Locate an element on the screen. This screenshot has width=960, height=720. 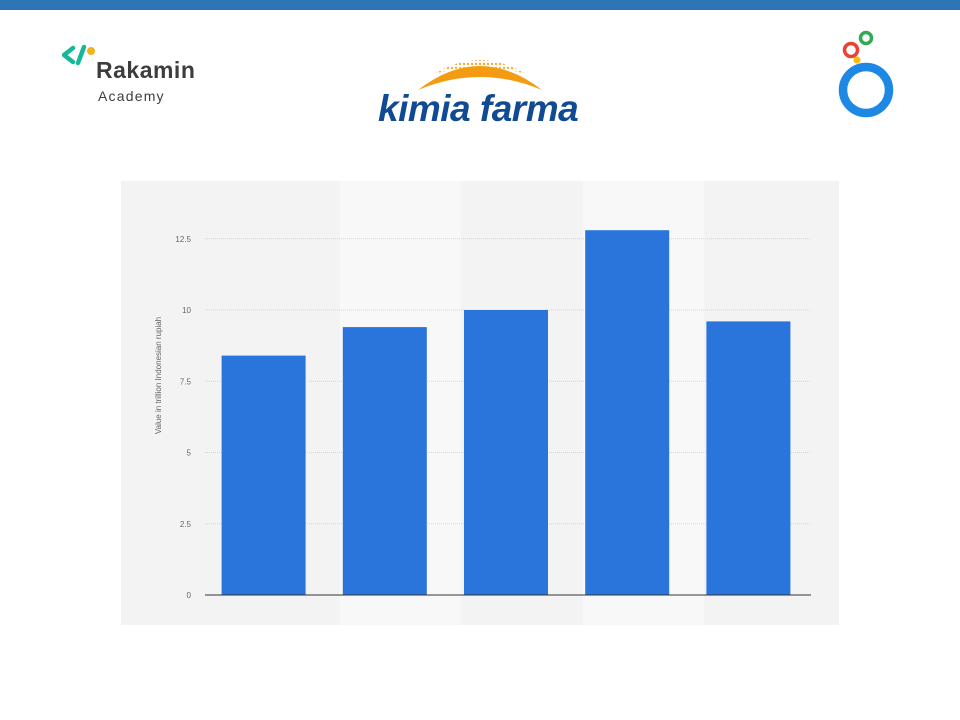
rakamin-wordmark: Rakamin is located at coordinates (146, 70).